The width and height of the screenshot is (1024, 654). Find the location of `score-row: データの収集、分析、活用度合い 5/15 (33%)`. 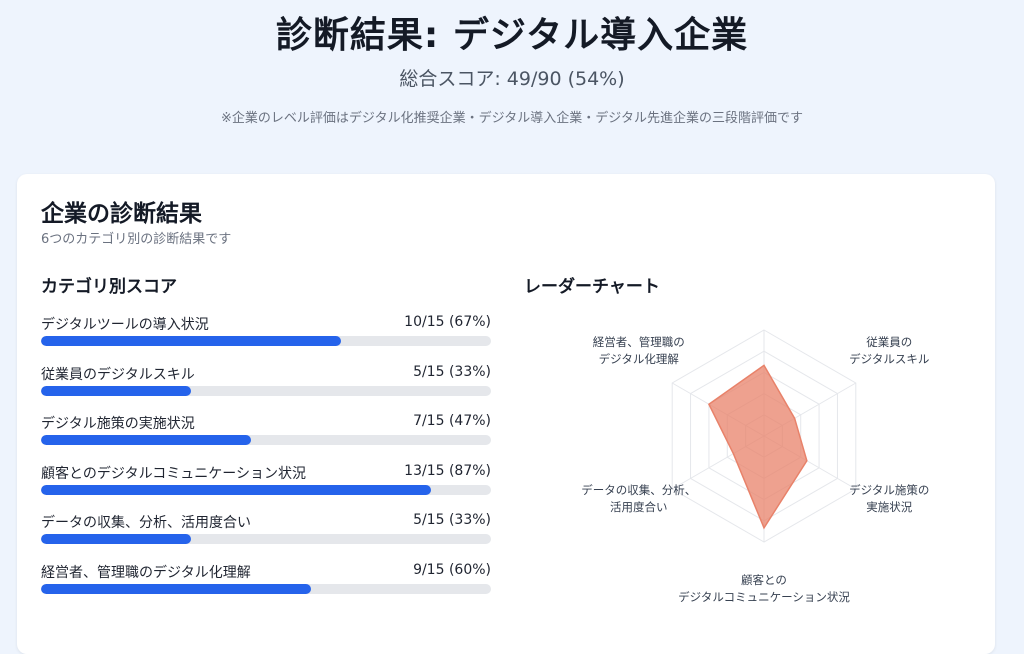

score-row: データの収集、分析、活用度合い 5/15 (33%) is located at coordinates (266, 537).